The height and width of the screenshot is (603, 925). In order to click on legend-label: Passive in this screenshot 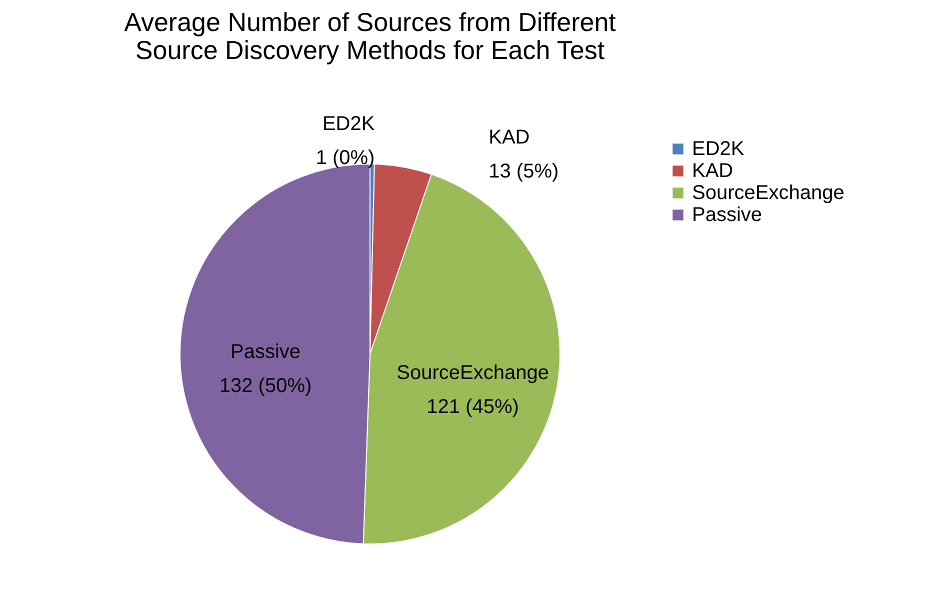, I will do `click(727, 215)`.